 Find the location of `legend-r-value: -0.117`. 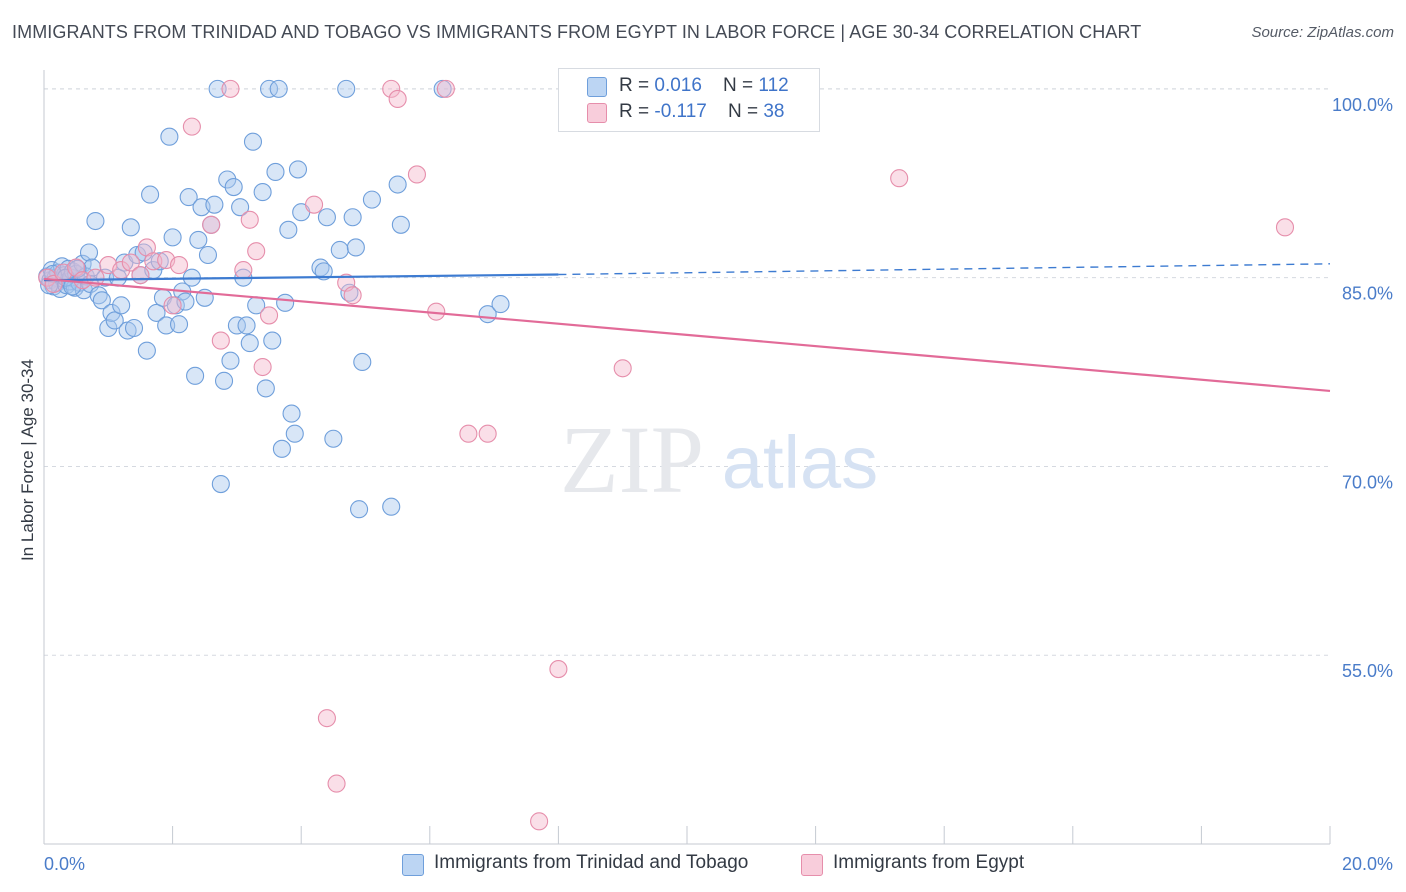

legend-r-value: -0.117 is located at coordinates (680, 111).